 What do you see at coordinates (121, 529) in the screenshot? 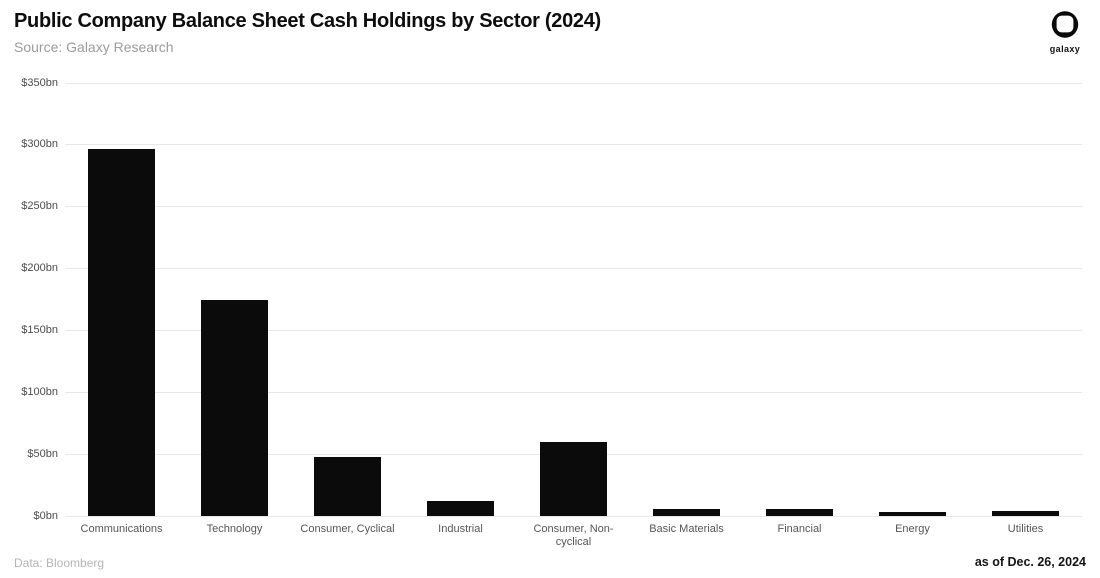
I see `x-tick-label: Communications` at bounding box center [121, 529].